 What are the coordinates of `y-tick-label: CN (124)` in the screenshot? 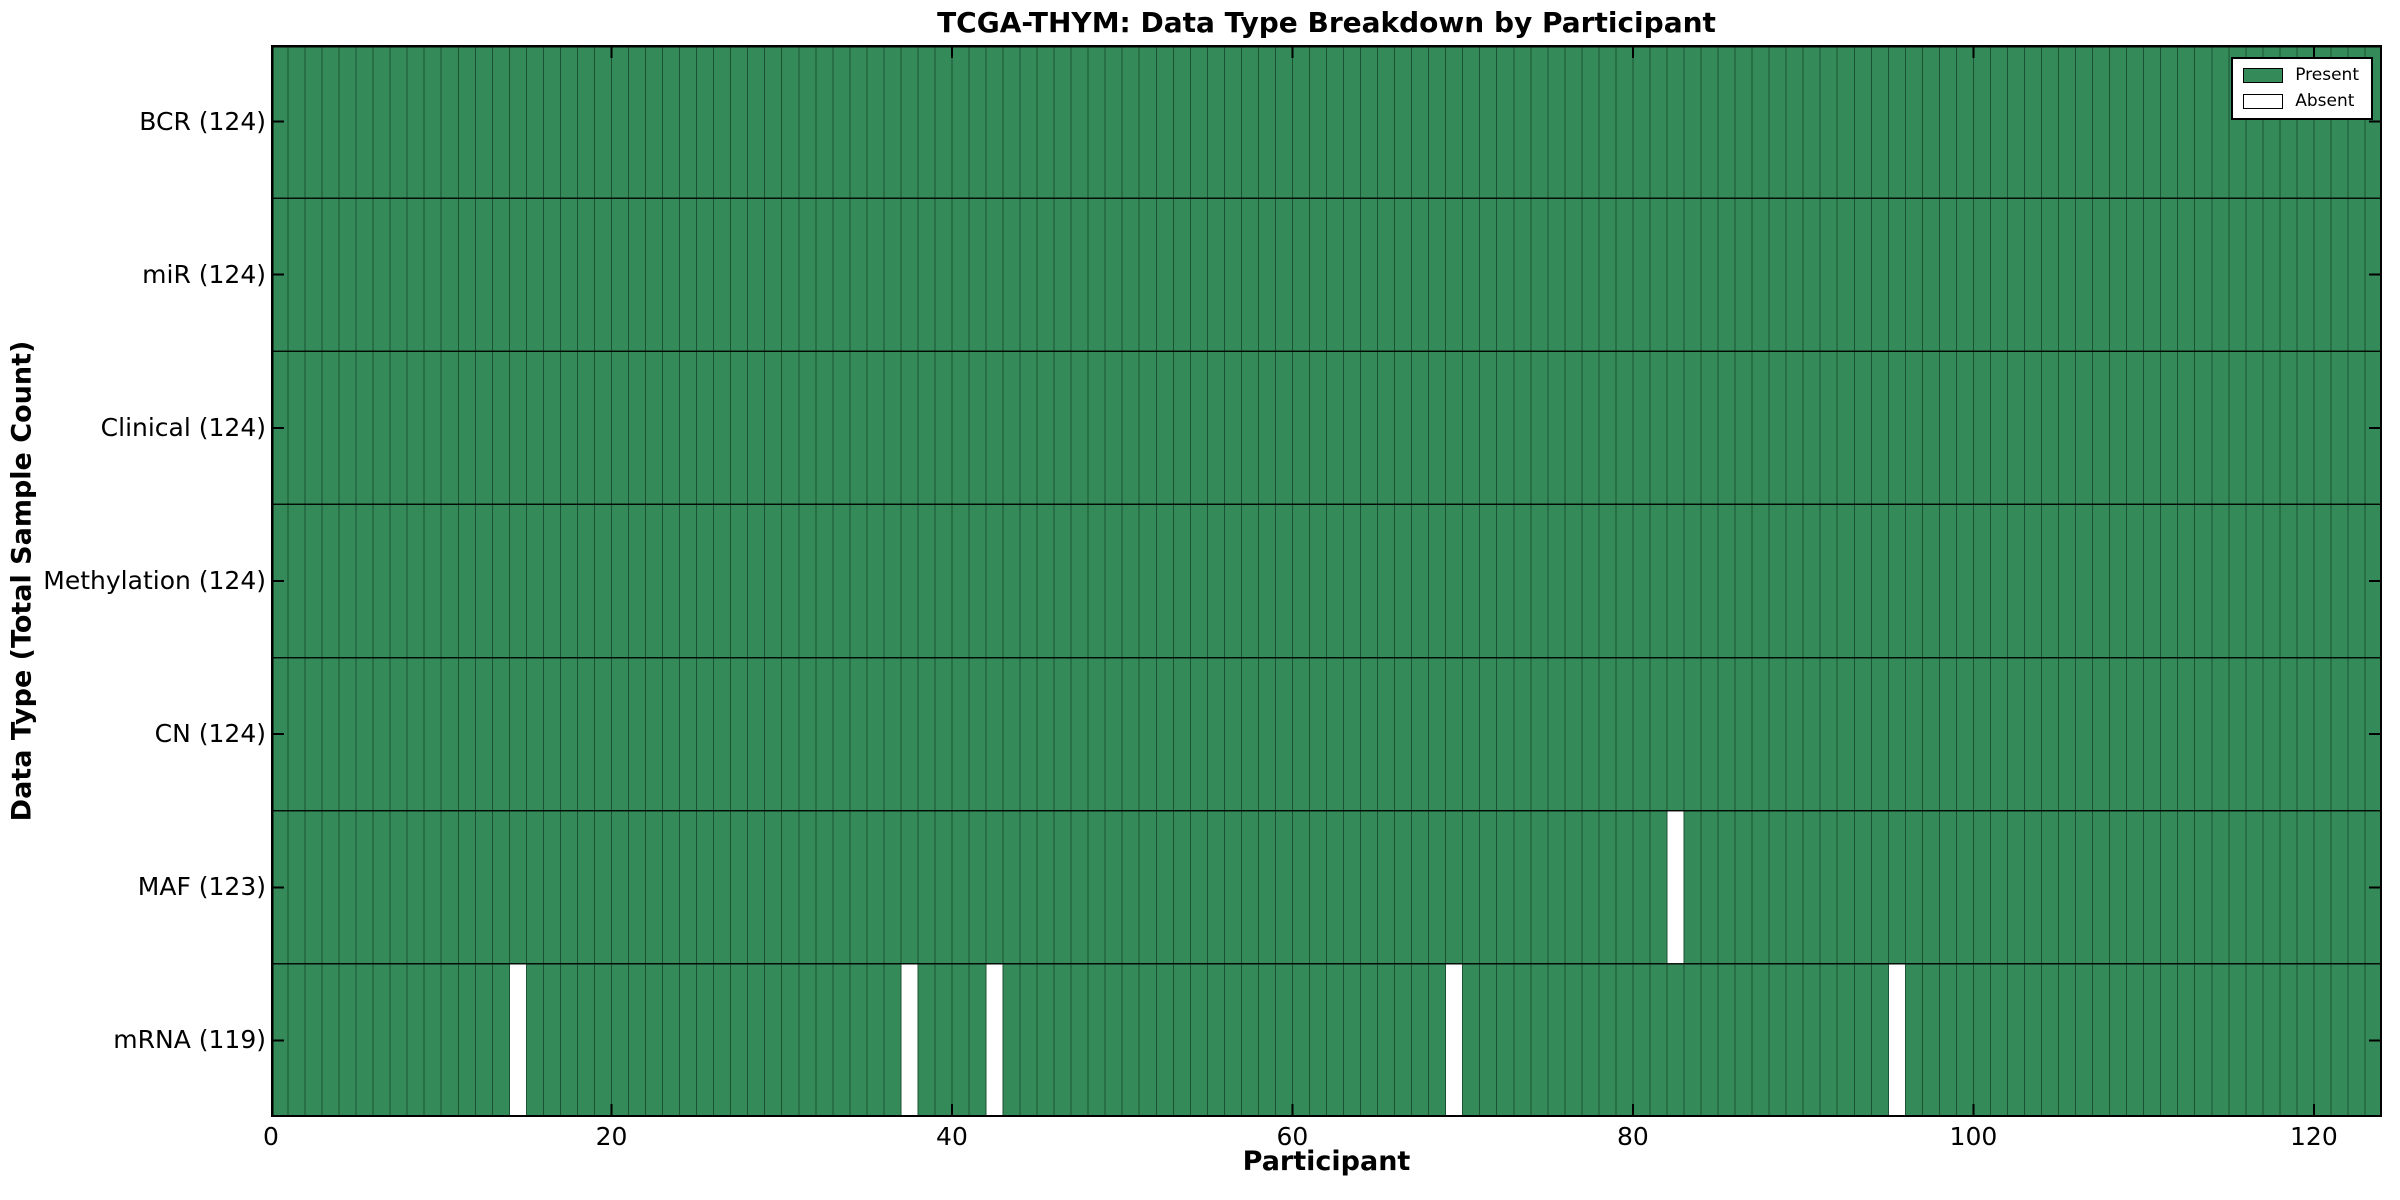 It's located at (210, 734).